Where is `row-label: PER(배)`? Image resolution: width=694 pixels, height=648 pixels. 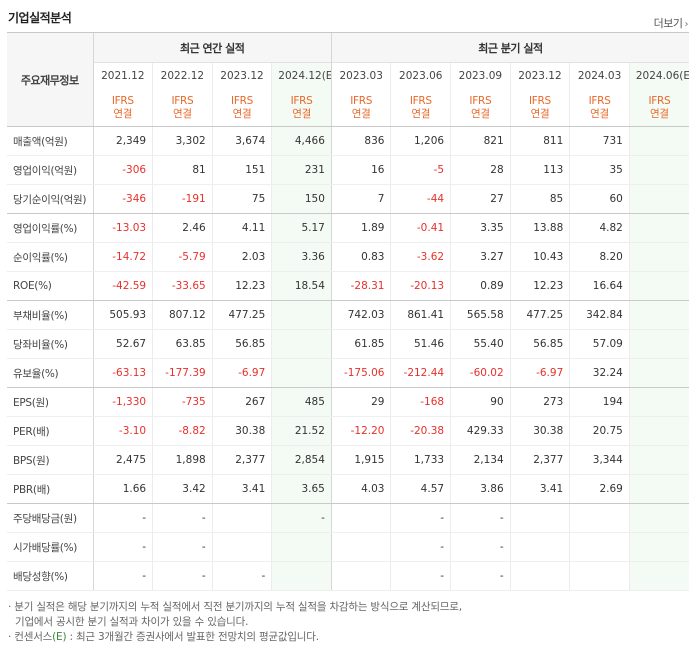
row-label: PER(배) is located at coordinates (50, 431).